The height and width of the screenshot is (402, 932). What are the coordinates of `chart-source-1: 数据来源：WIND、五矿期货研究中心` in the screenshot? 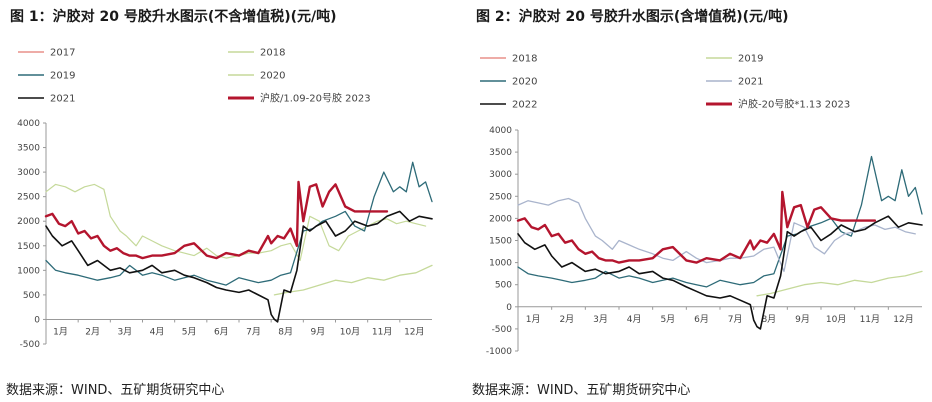 It's located at (115, 390).